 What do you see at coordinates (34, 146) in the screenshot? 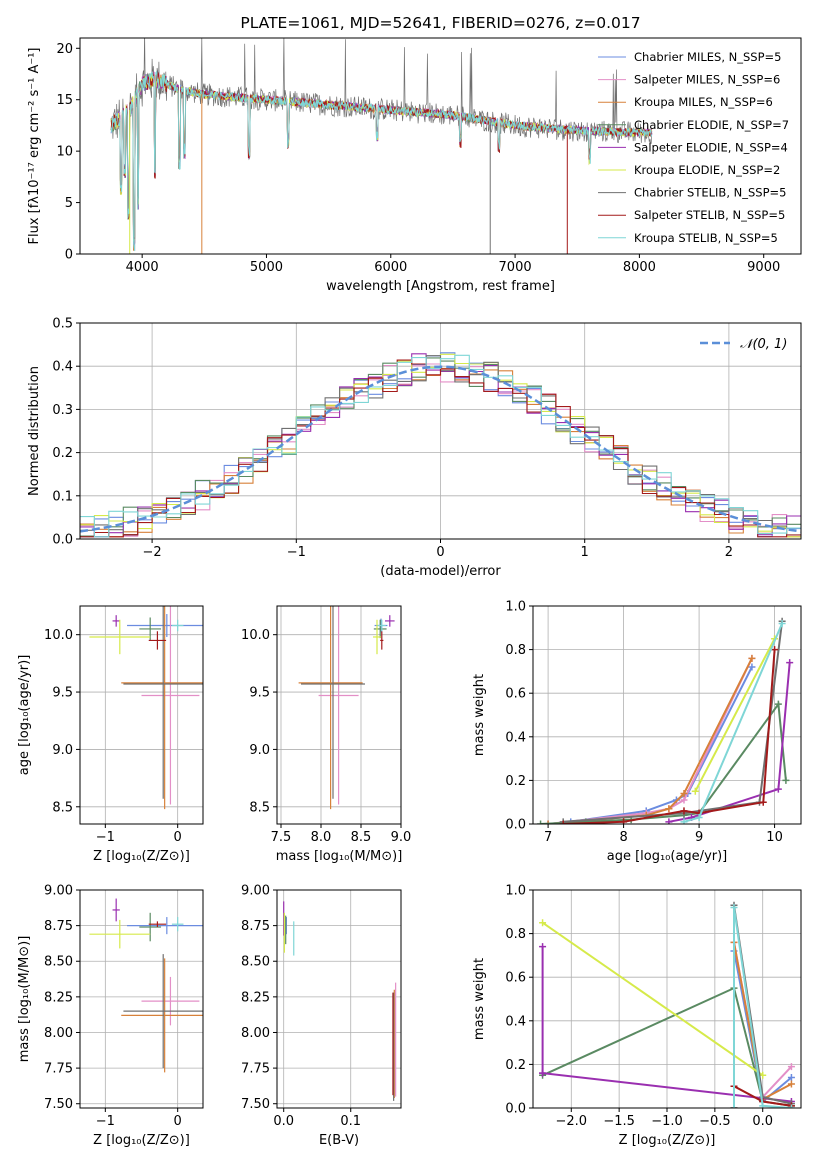
I see `y-axis-label: Flux [fλ10⁻¹⁷ erg cm⁻² s⁻¹ A⁻¹]` at bounding box center [34, 146].